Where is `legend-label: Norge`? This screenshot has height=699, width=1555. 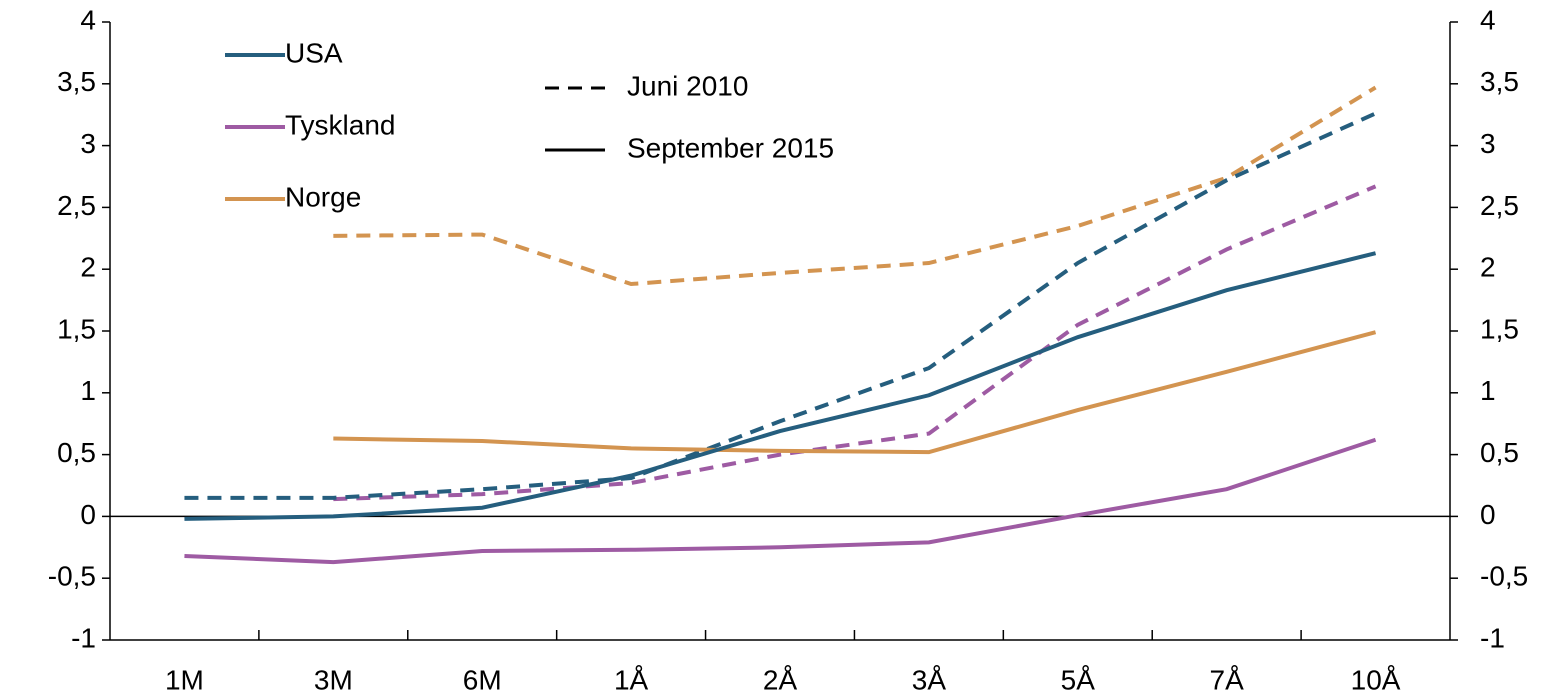
legend-label: Norge is located at coordinates (323, 196).